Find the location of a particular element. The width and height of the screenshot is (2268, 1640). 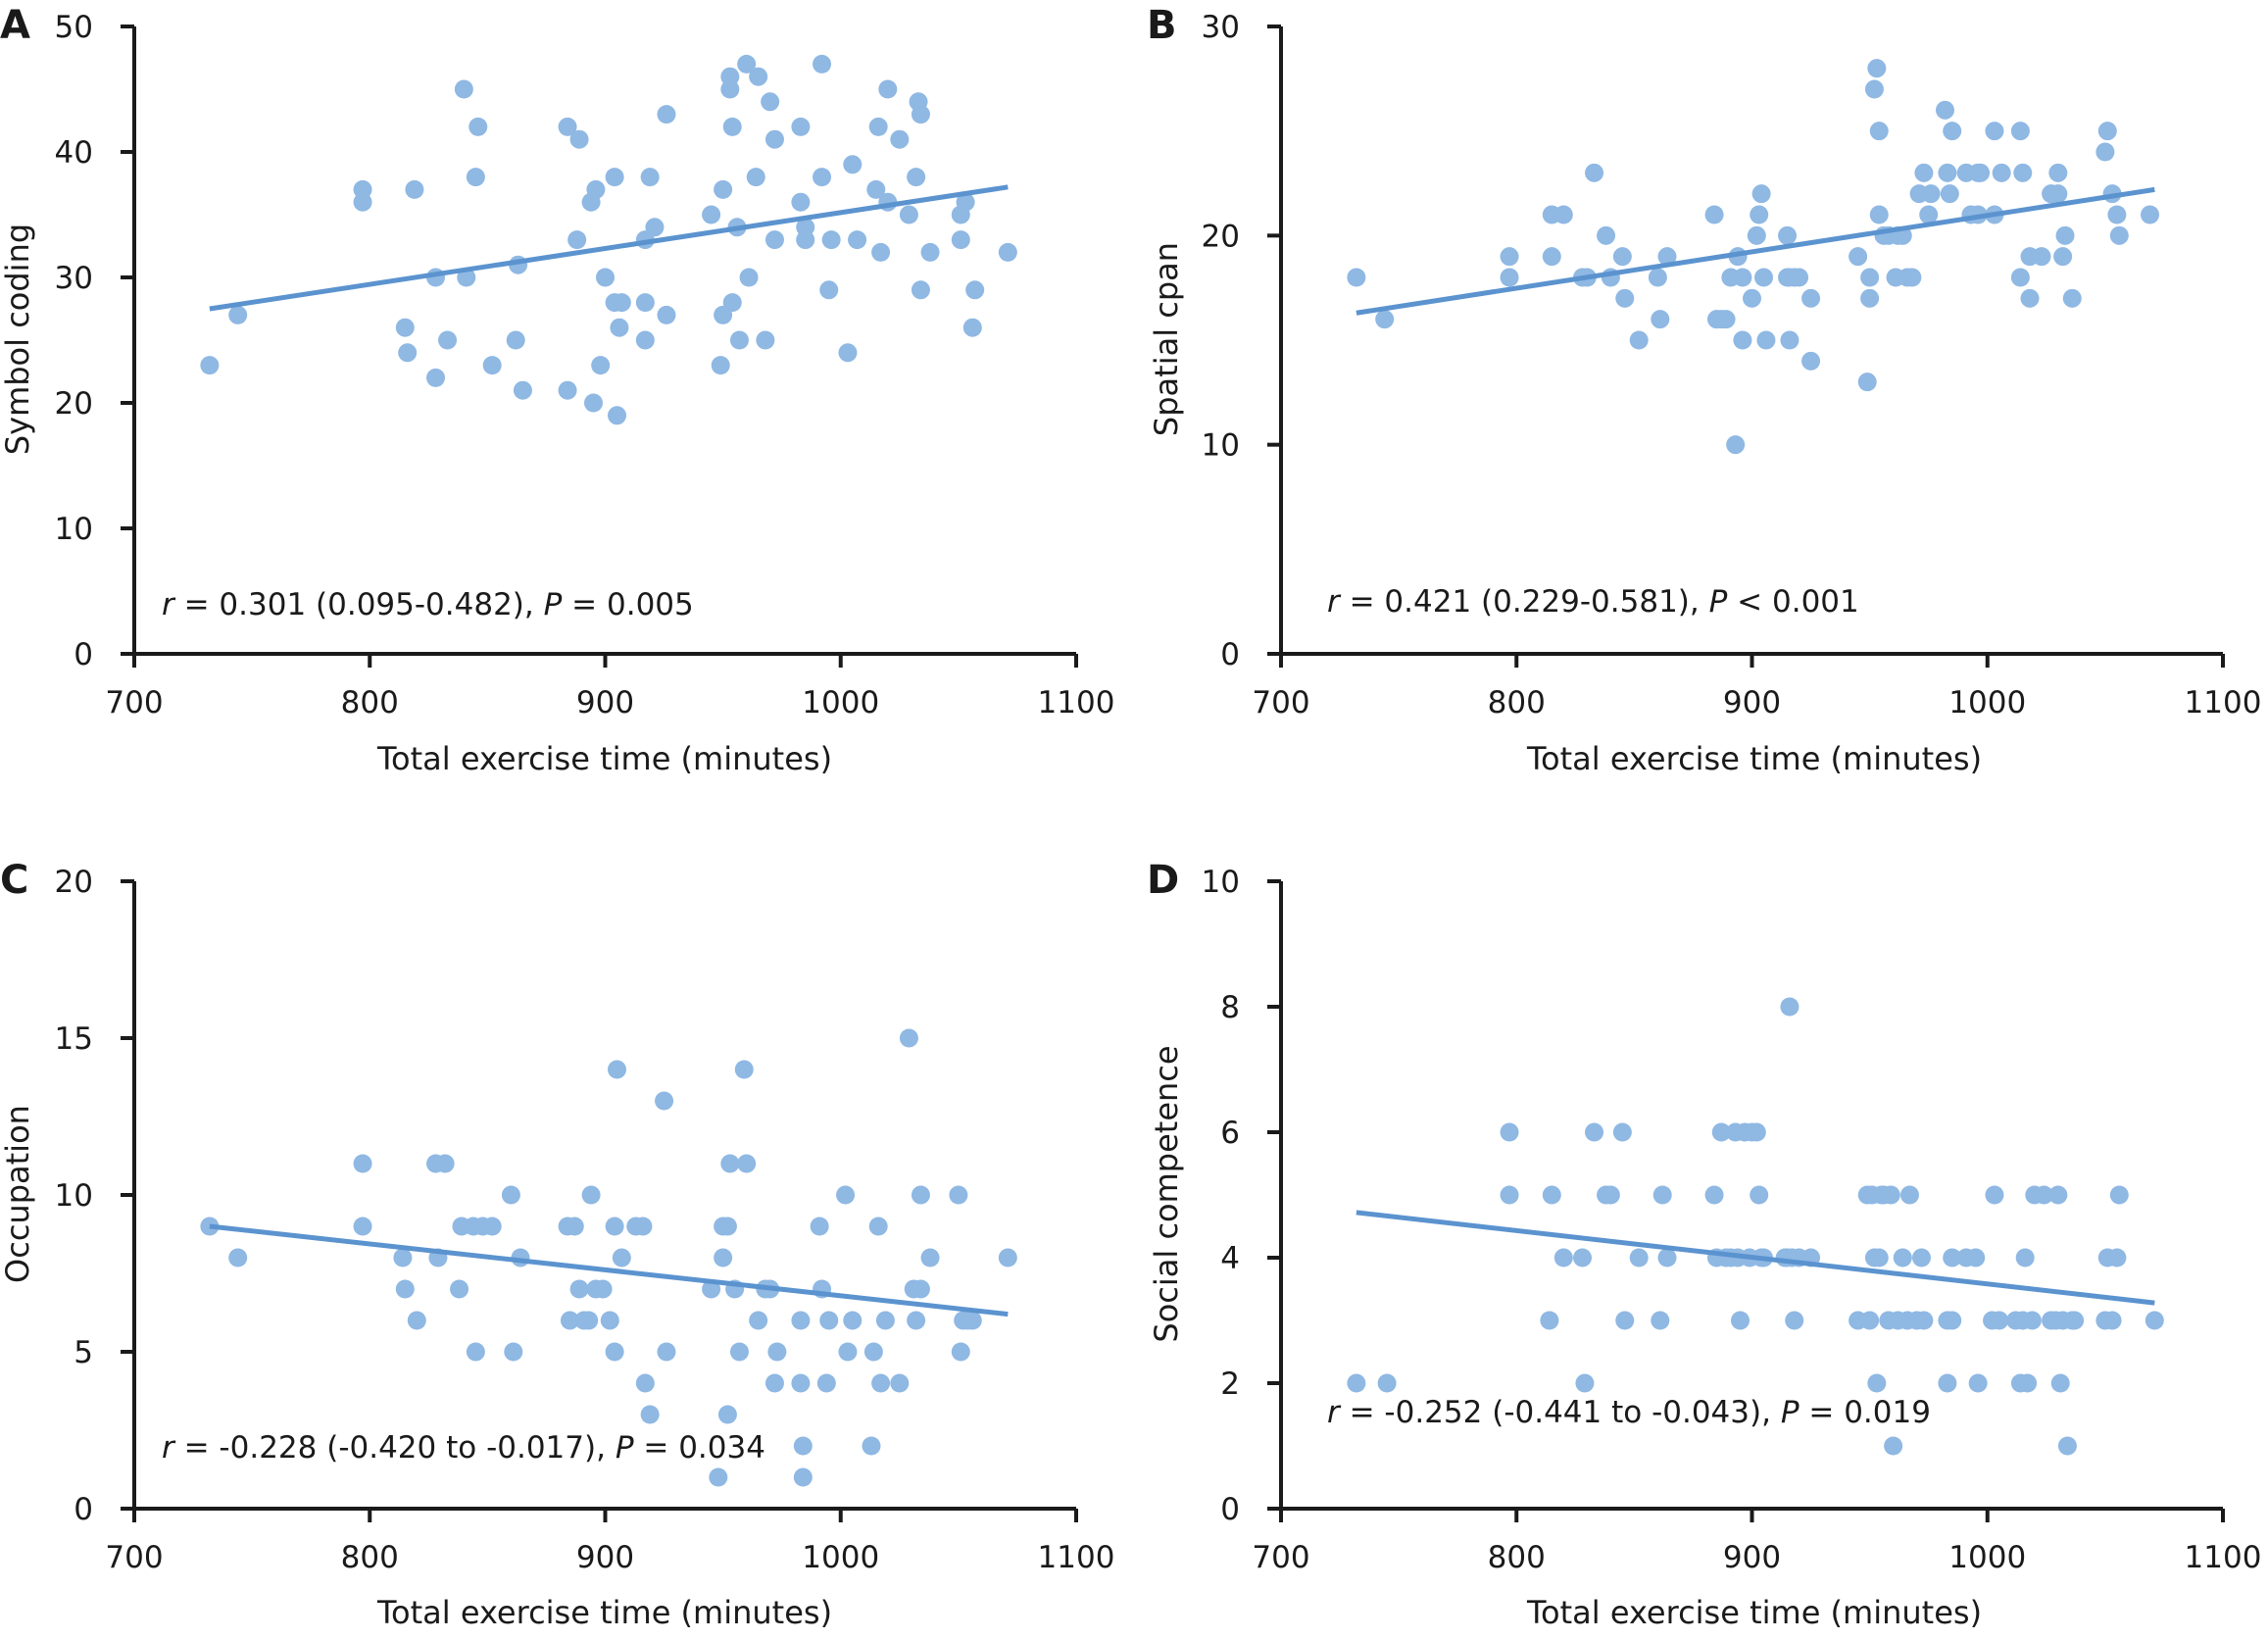

panel-b-x-tick-label: 700 is located at coordinates (1280, 703).